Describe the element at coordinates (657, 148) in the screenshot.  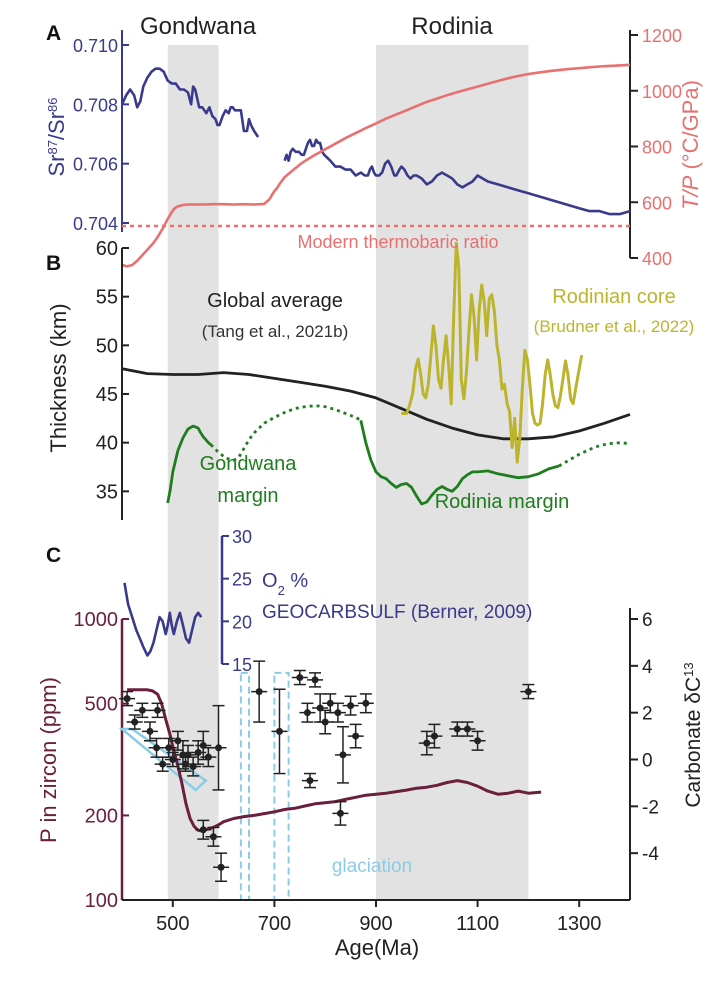
I see `tp-tick-label-2: 800` at that location.